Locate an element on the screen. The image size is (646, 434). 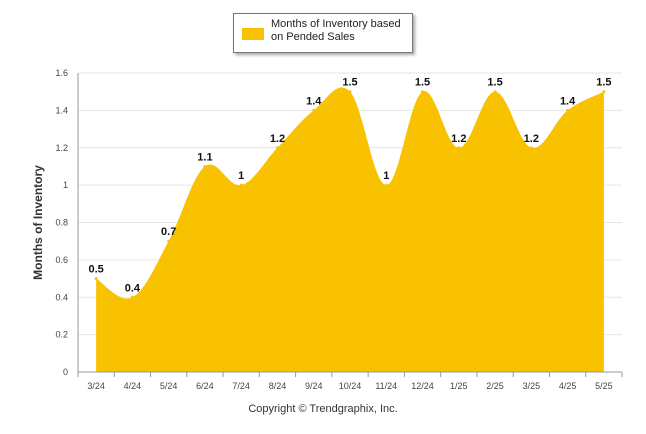
x-tick-label: 3/25 is located at coordinates (532, 386).